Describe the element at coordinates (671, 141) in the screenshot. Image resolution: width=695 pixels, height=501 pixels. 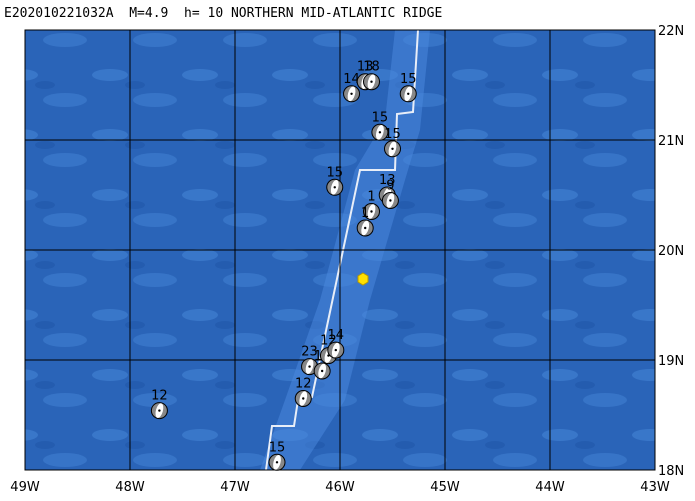
I see `lat-label: 21N` at that location.